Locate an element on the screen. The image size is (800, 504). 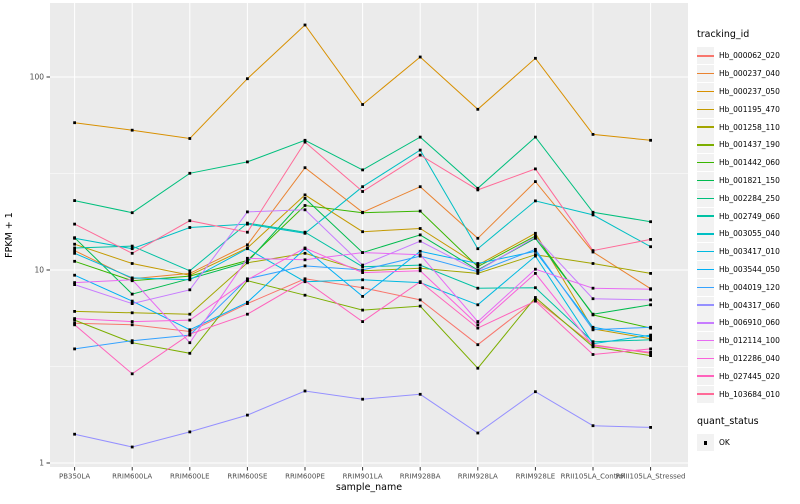
y-tick-label: 10 is located at coordinates (39, 270).